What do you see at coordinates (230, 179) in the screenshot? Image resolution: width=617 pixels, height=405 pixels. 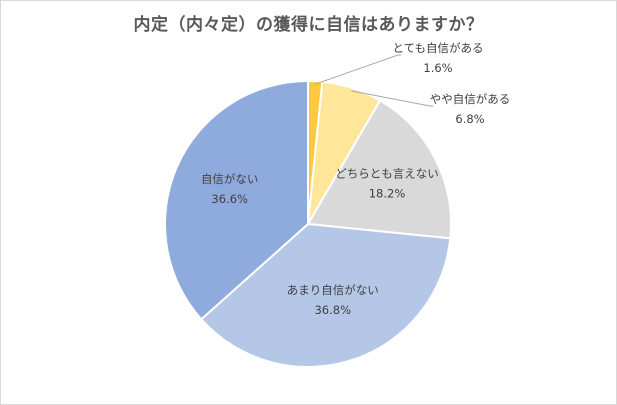 I see `slice-label-4: 自信がない` at bounding box center [230, 179].